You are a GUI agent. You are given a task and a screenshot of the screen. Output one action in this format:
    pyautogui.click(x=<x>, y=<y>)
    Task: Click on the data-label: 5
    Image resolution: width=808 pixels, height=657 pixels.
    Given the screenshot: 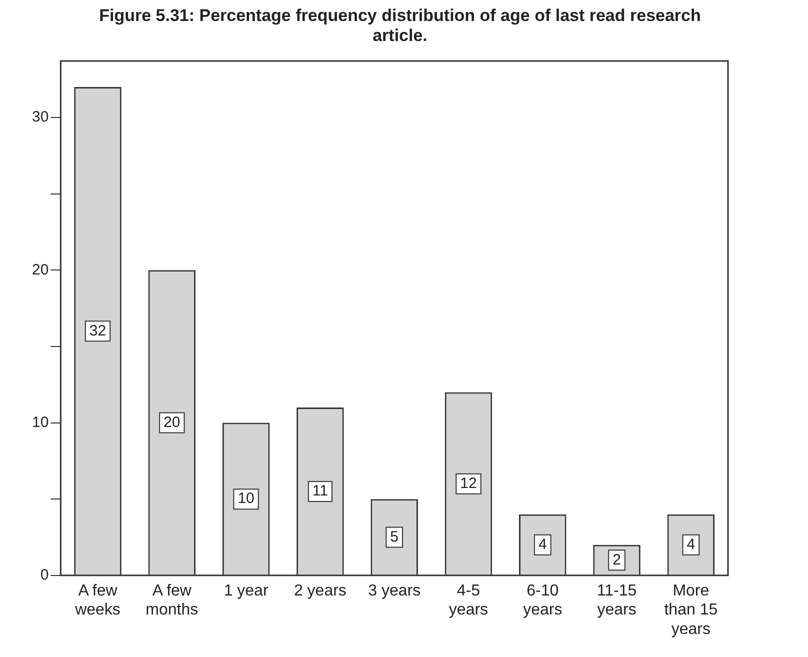 What is the action you would take?
    pyautogui.click(x=394, y=537)
    